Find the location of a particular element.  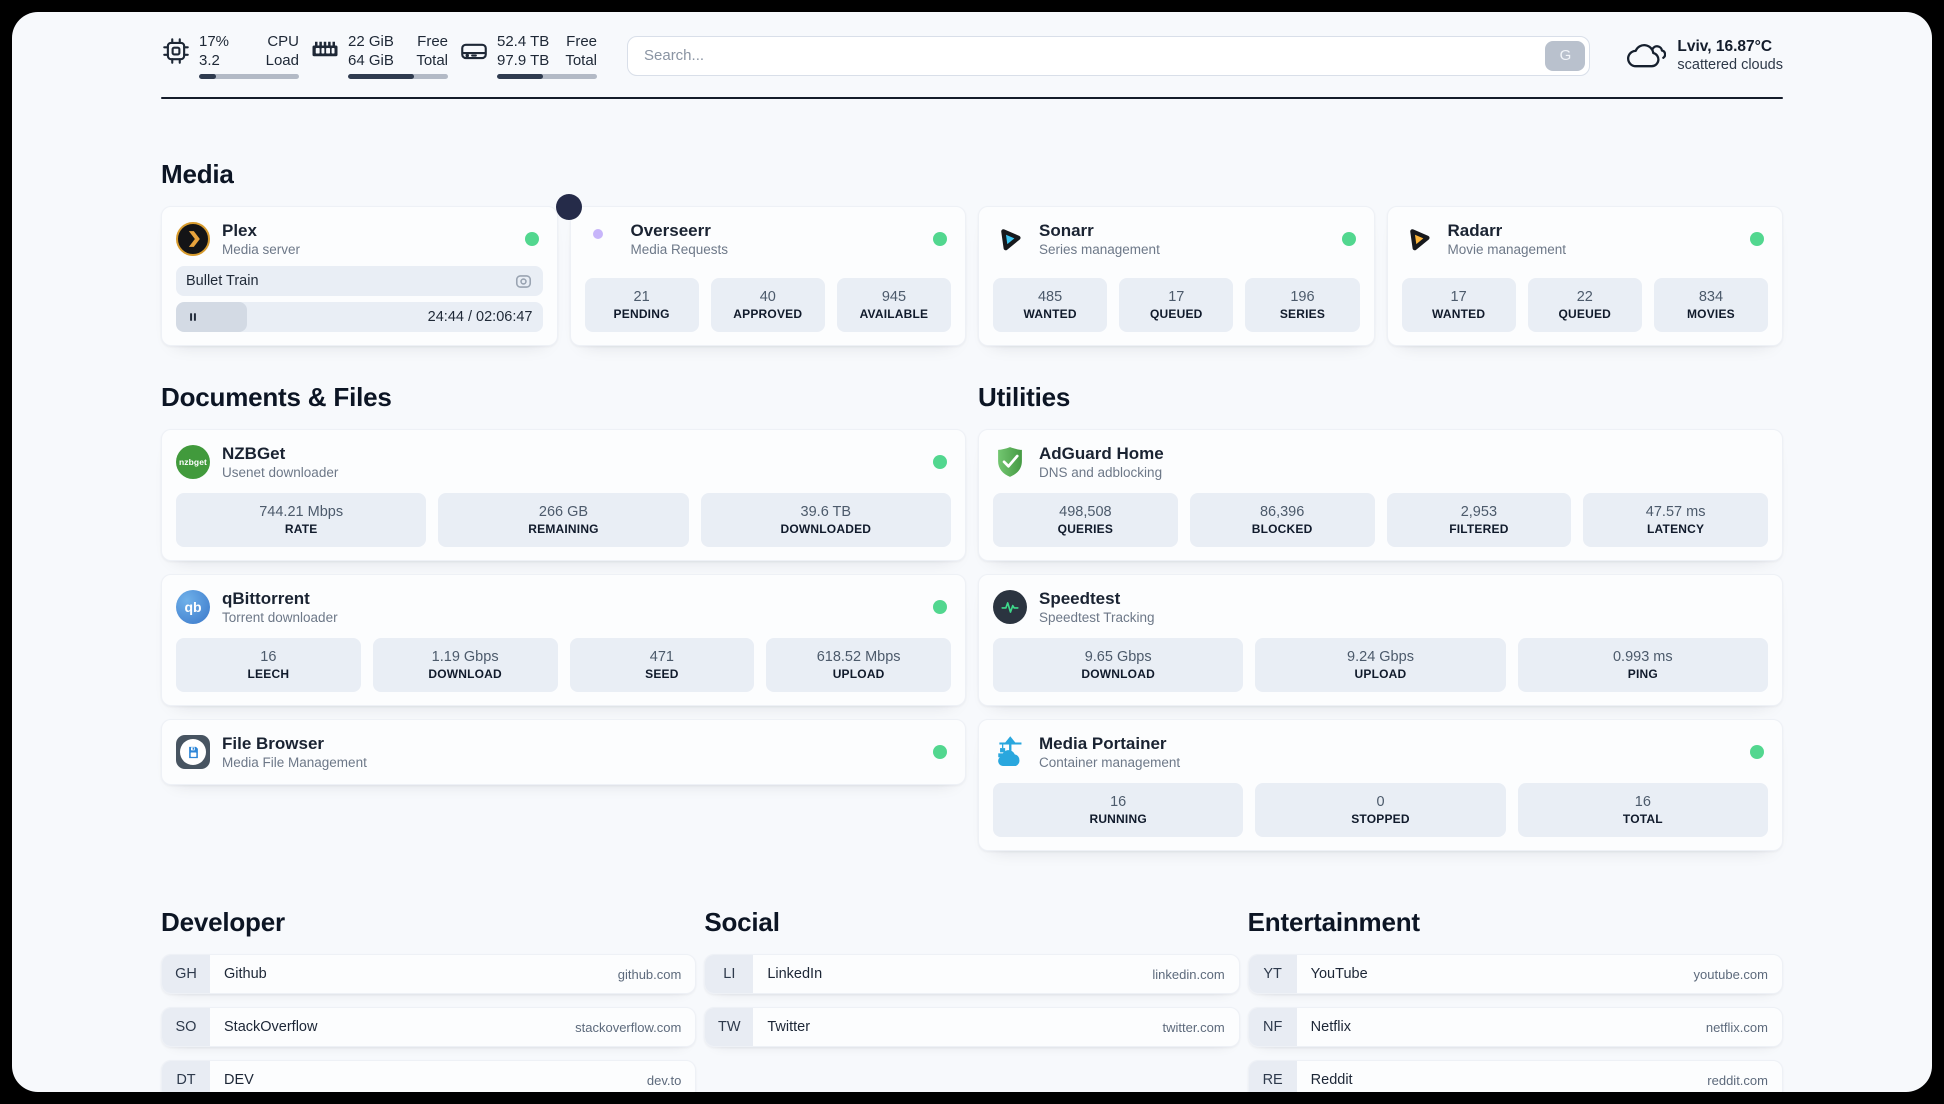

bookmark-name: YouTube is located at coordinates (1339, 974).